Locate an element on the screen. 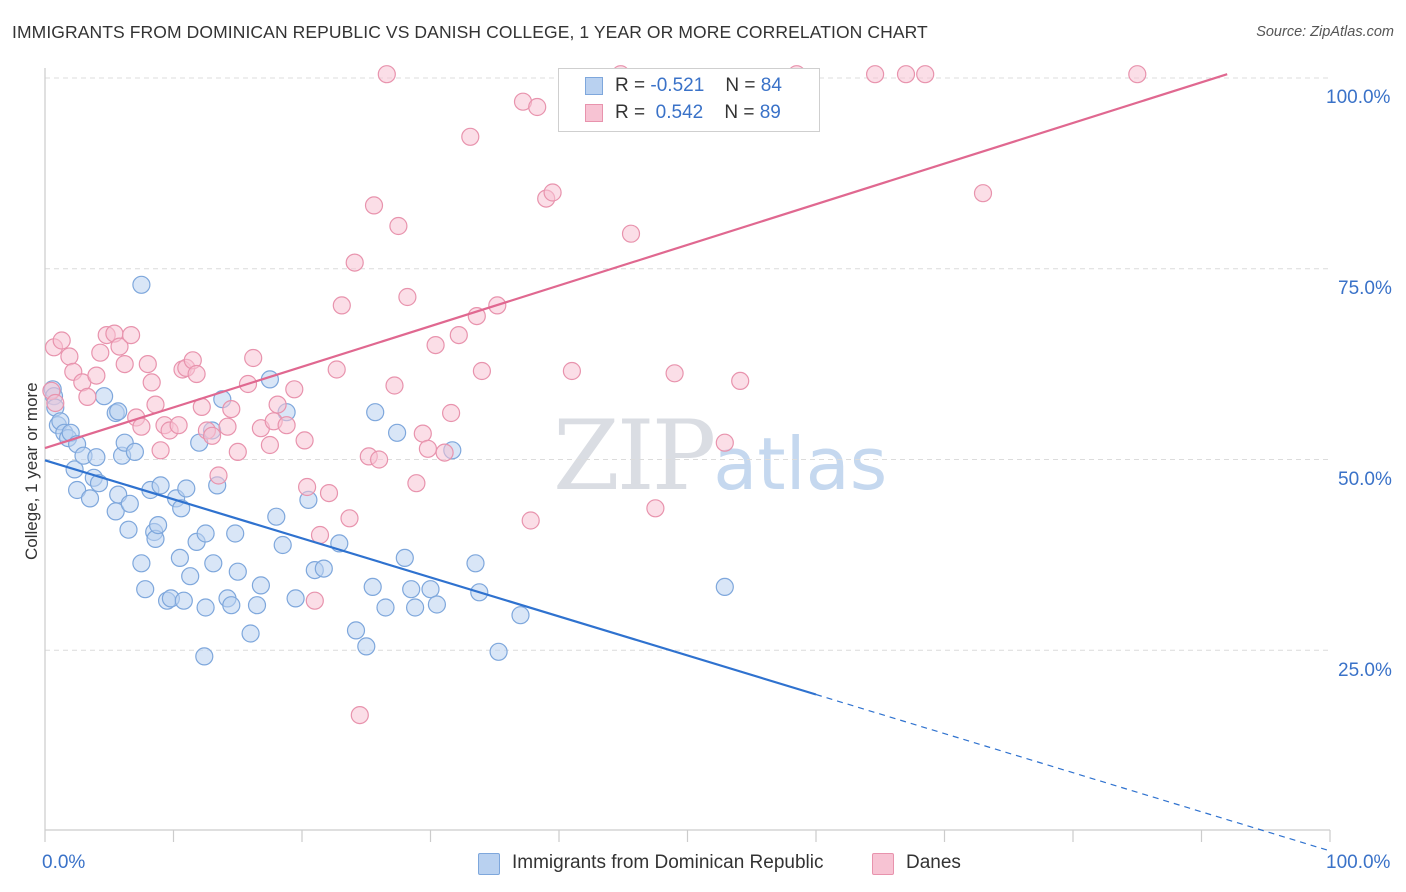 This screenshot has height=892, width=1406. legend-swatch-pink is located at coordinates (883, 864).